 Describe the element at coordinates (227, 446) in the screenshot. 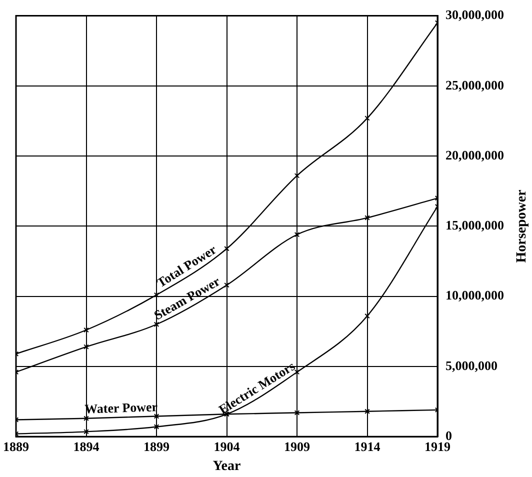

I see `x-tick-label: 1904` at that location.